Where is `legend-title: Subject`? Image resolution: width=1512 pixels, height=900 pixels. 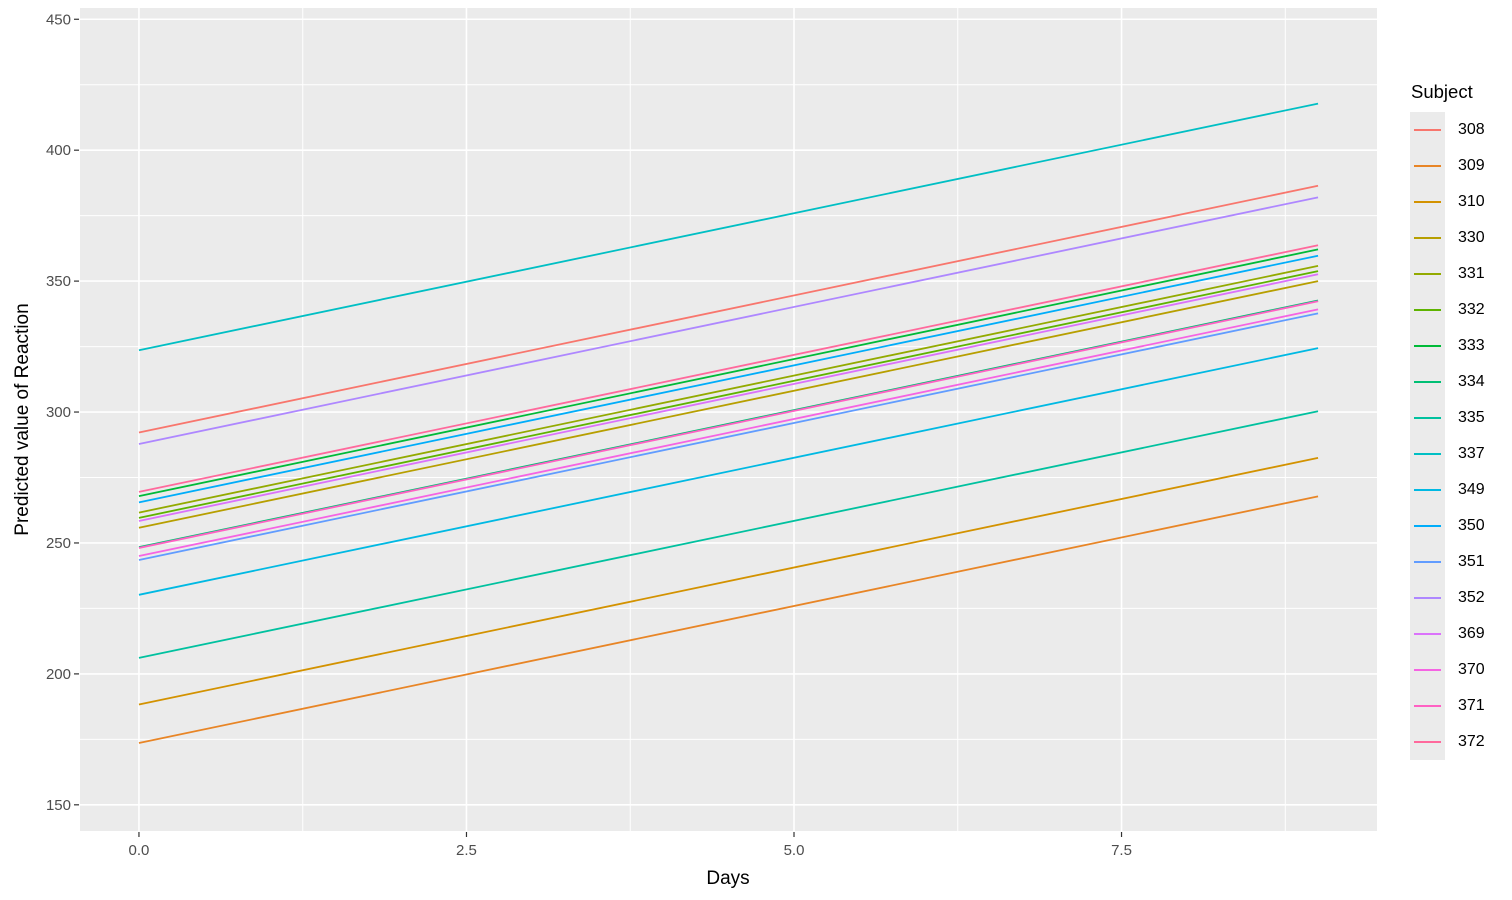 legend-title: Subject is located at coordinates (1442, 91).